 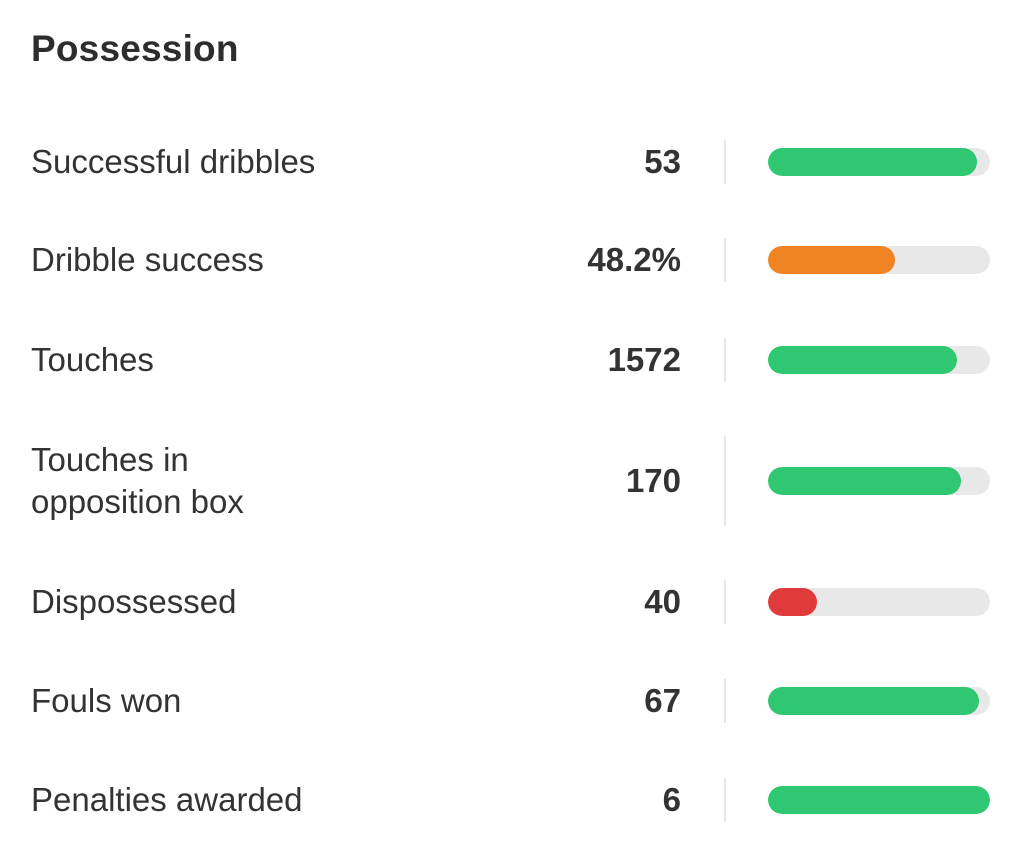 I want to click on section-title: Possession, so click(x=135, y=48).